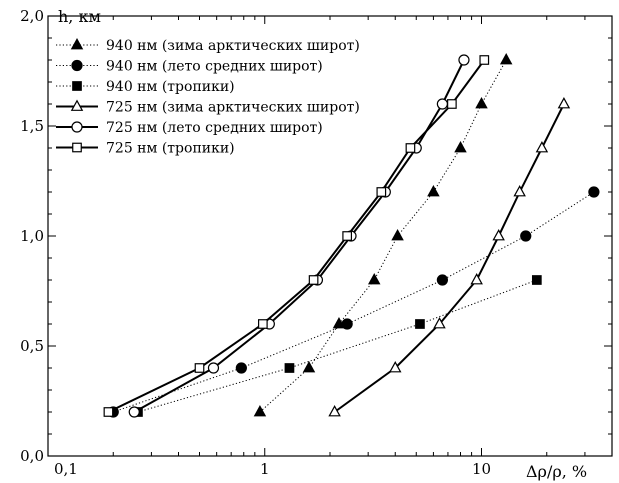 The width and height of the screenshot is (619, 483). Describe the element at coordinates (170, 87) in the screenshot. I see `legend-label: 940 нм (тропики)` at that location.